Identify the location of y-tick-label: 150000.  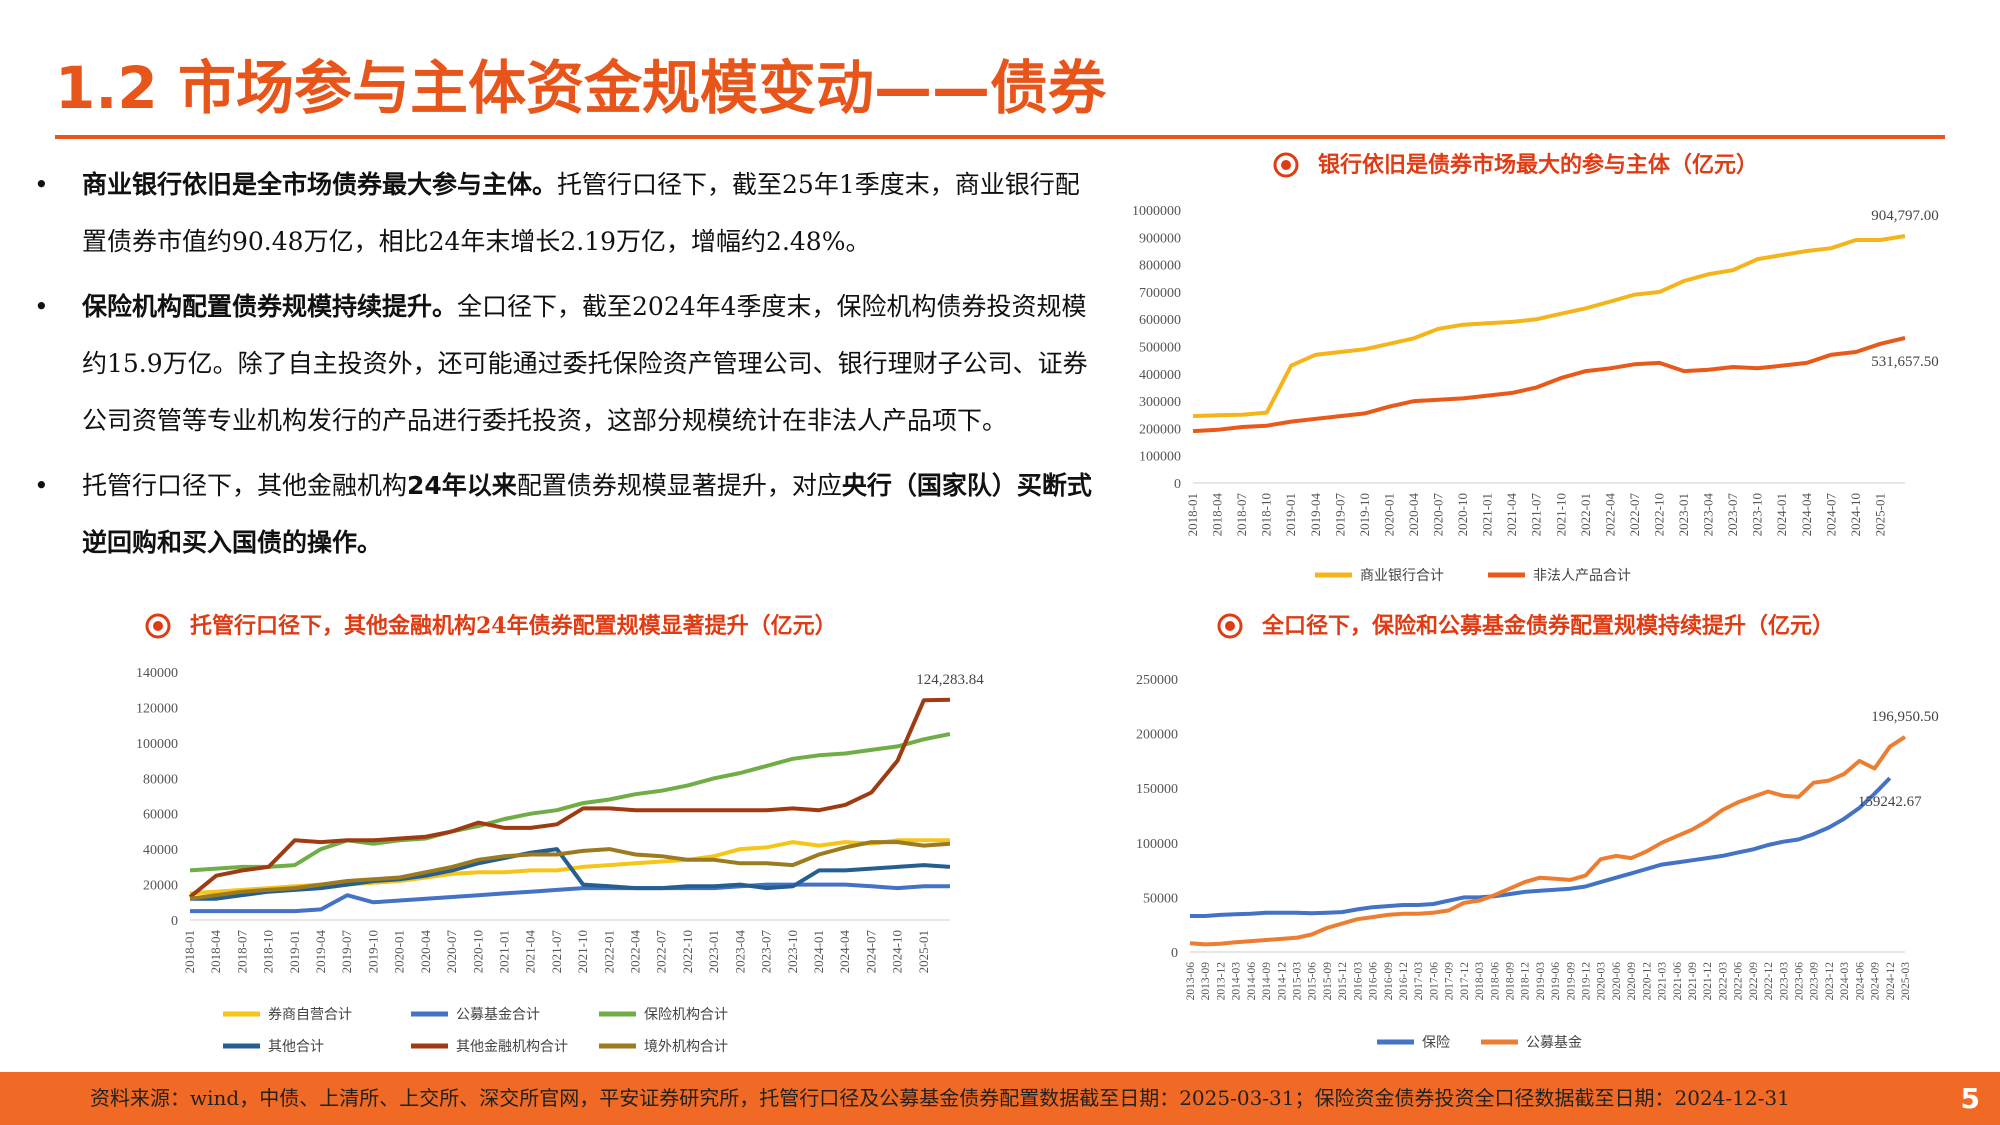
(1157, 789).